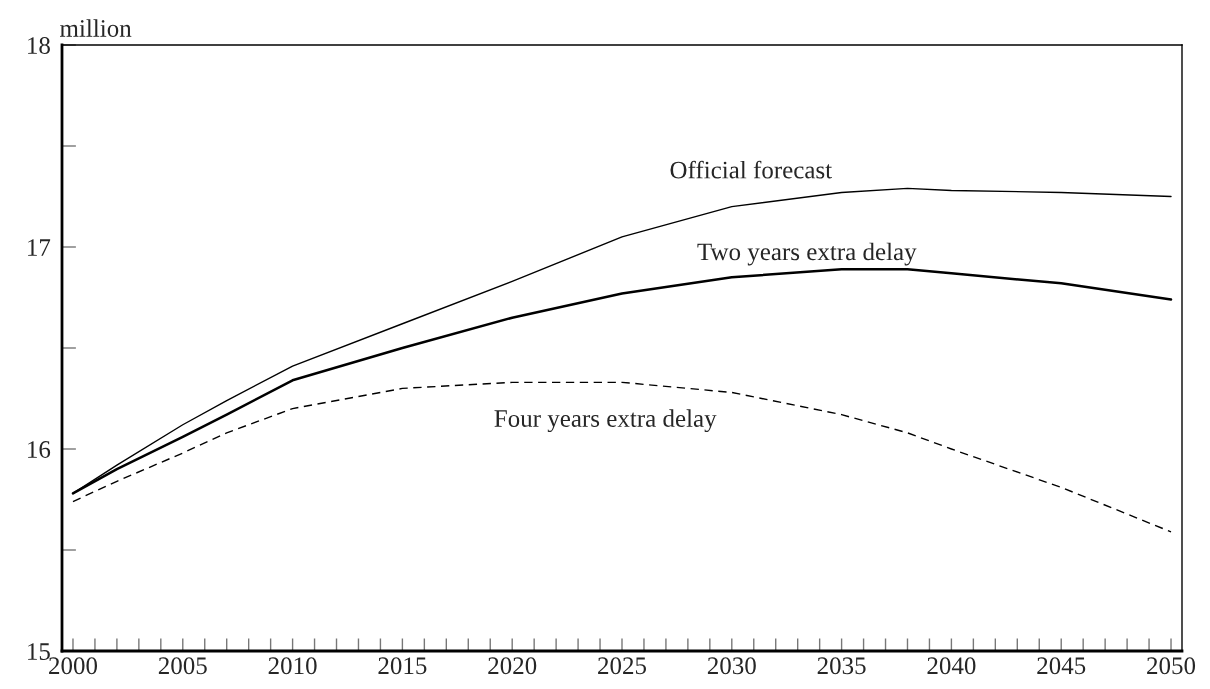 The width and height of the screenshot is (1210, 689). What do you see at coordinates (292, 666) in the screenshot?
I see `x-tick-label: 2010` at bounding box center [292, 666].